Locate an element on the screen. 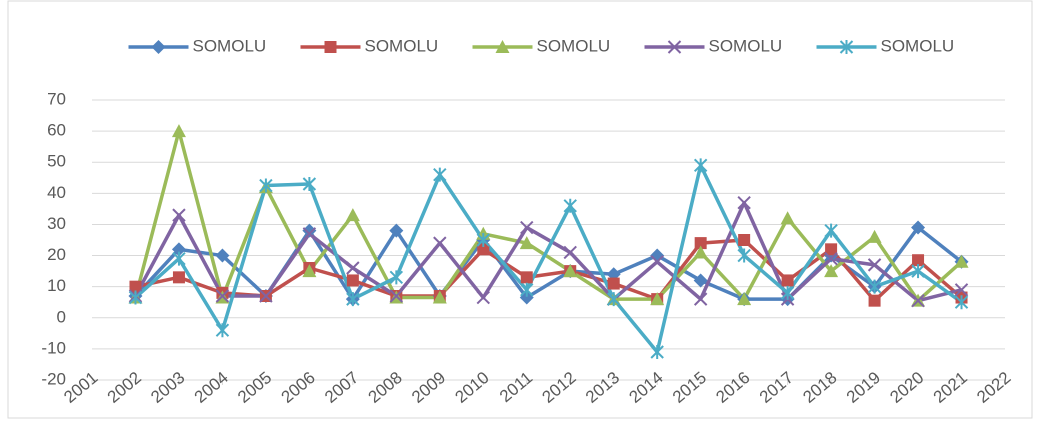 The image size is (1045, 423). series-line is located at coordinates (549, 270).